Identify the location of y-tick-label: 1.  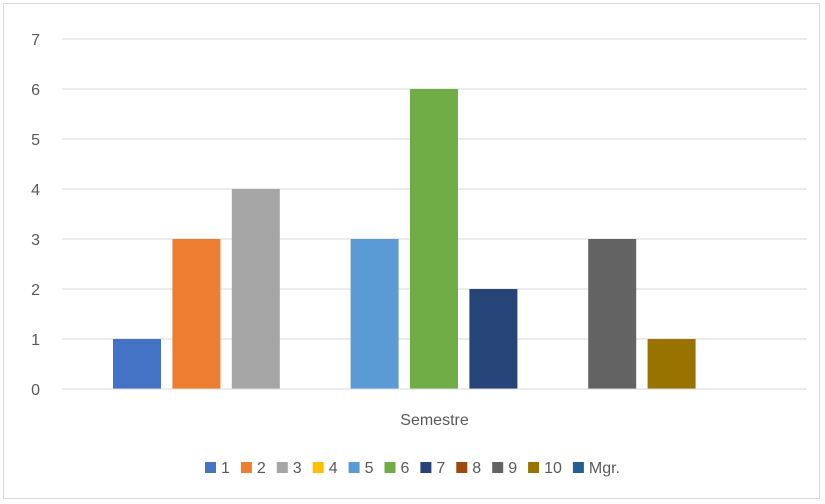
(35, 340).